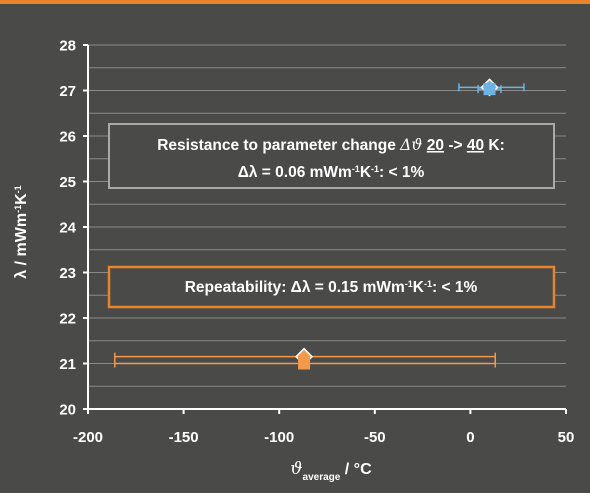 The height and width of the screenshot is (498, 590). I want to click on repeatability-sup2: -1, so click(428, 284).